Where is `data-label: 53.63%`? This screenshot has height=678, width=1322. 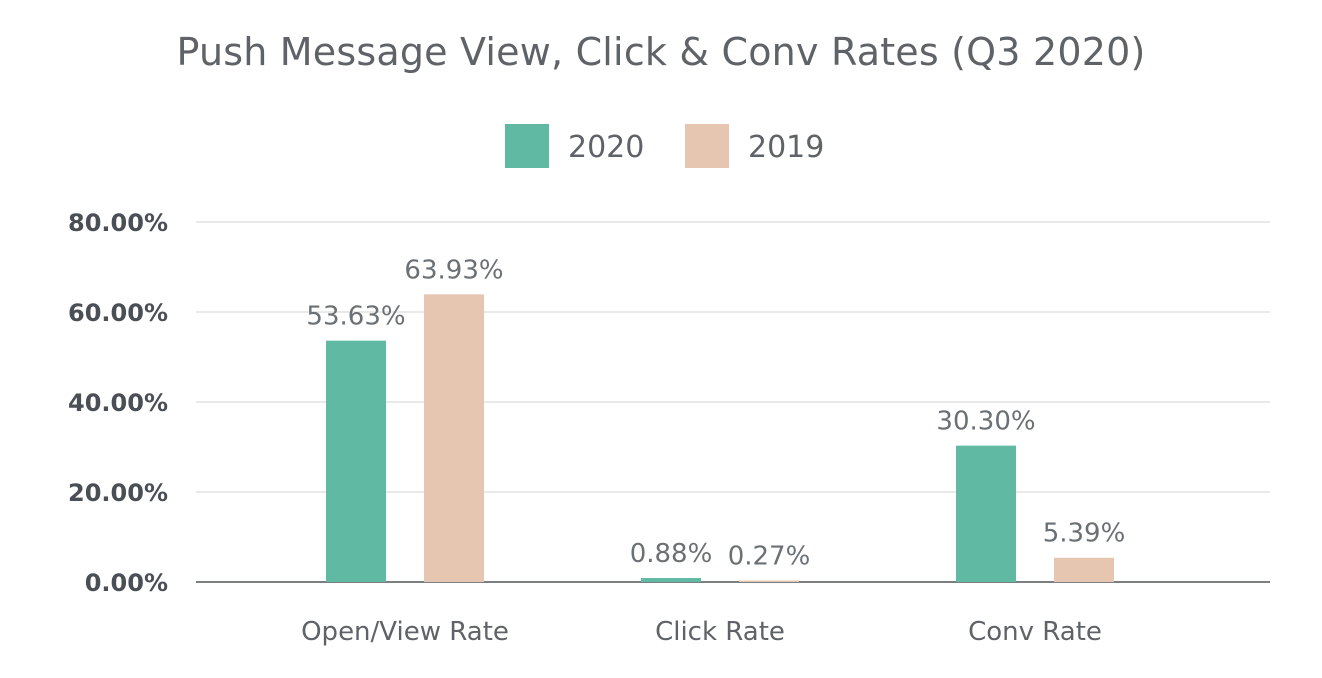
data-label: 53.63% is located at coordinates (355, 317).